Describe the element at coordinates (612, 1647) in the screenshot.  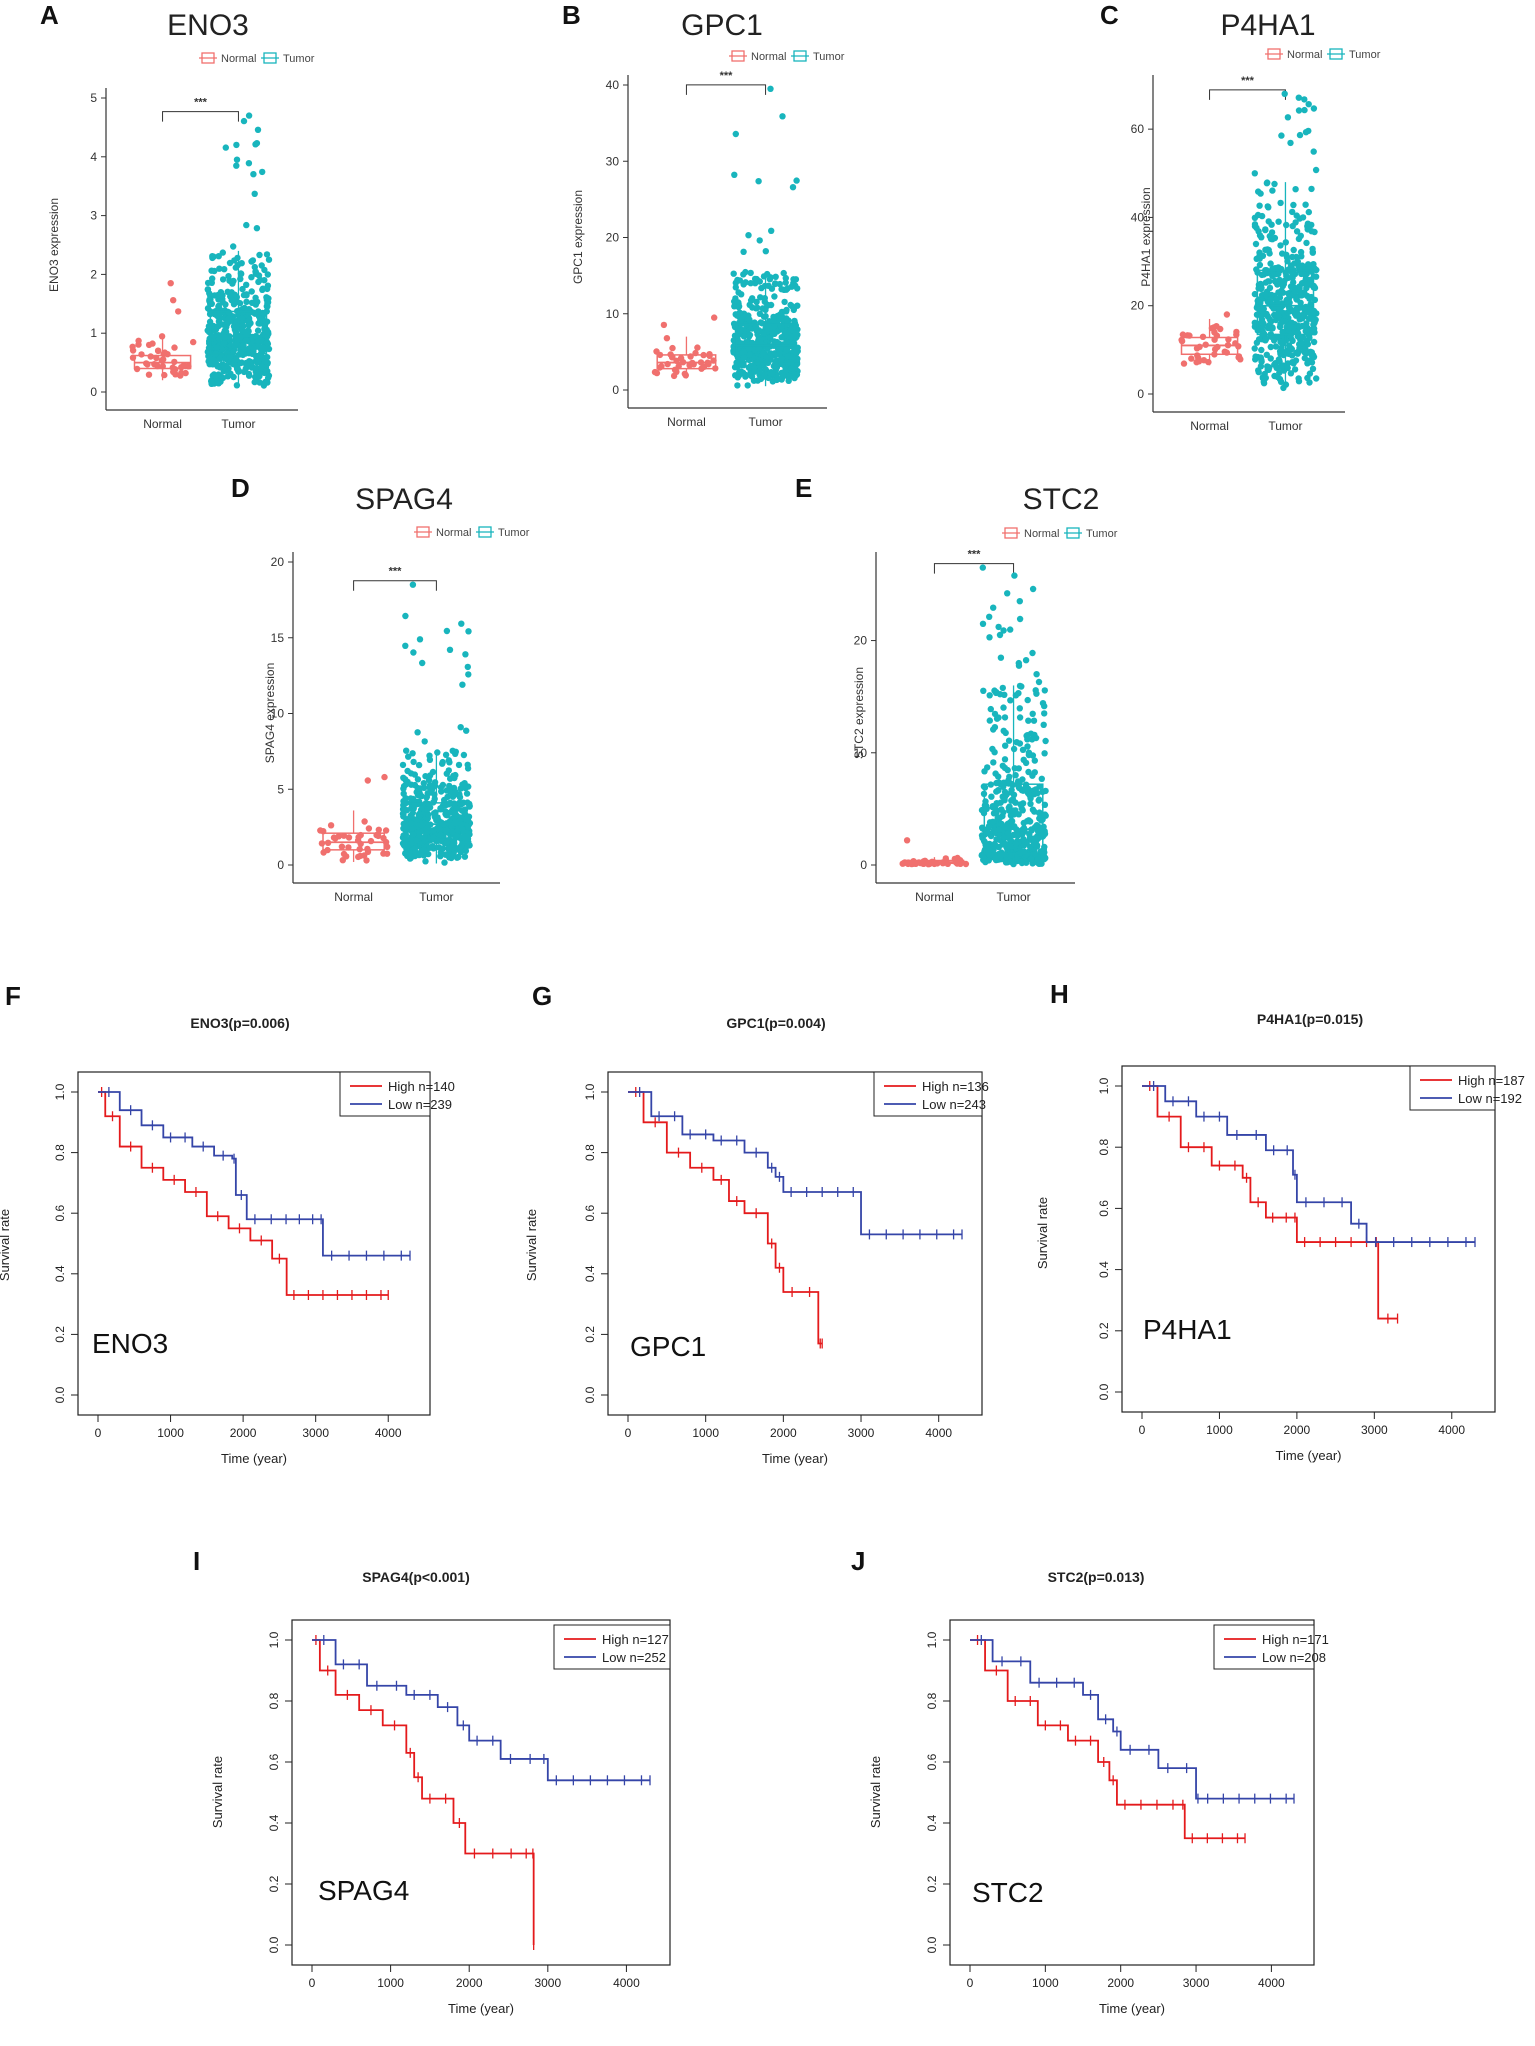
I see `legend-box` at that location.